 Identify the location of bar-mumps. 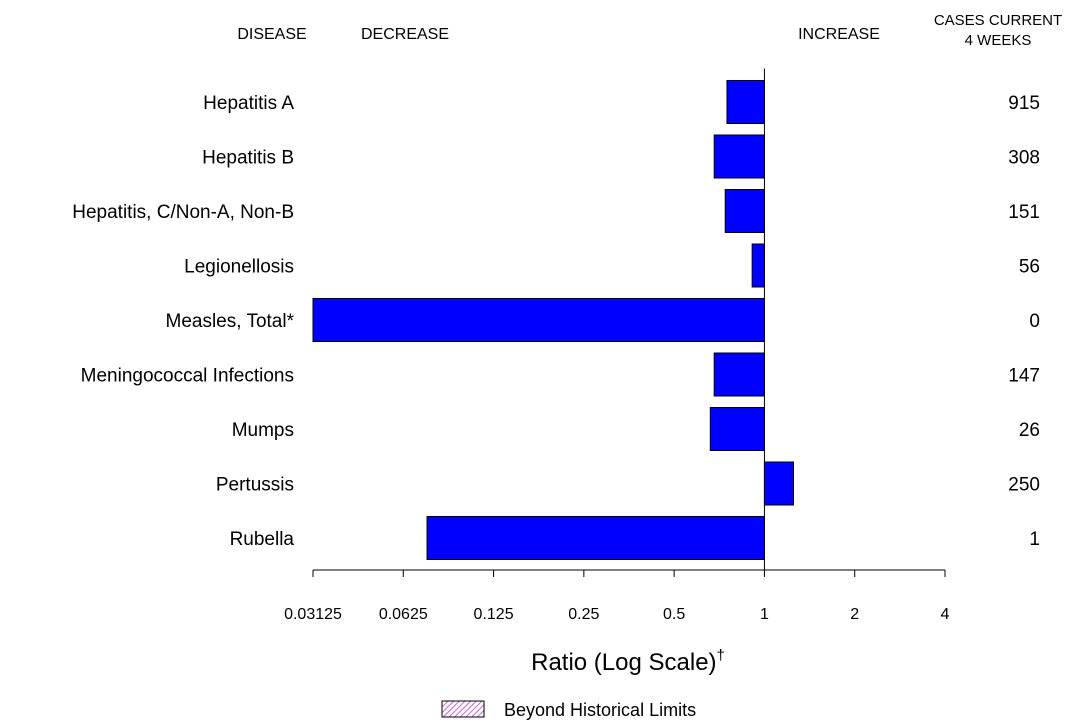
(737, 429).